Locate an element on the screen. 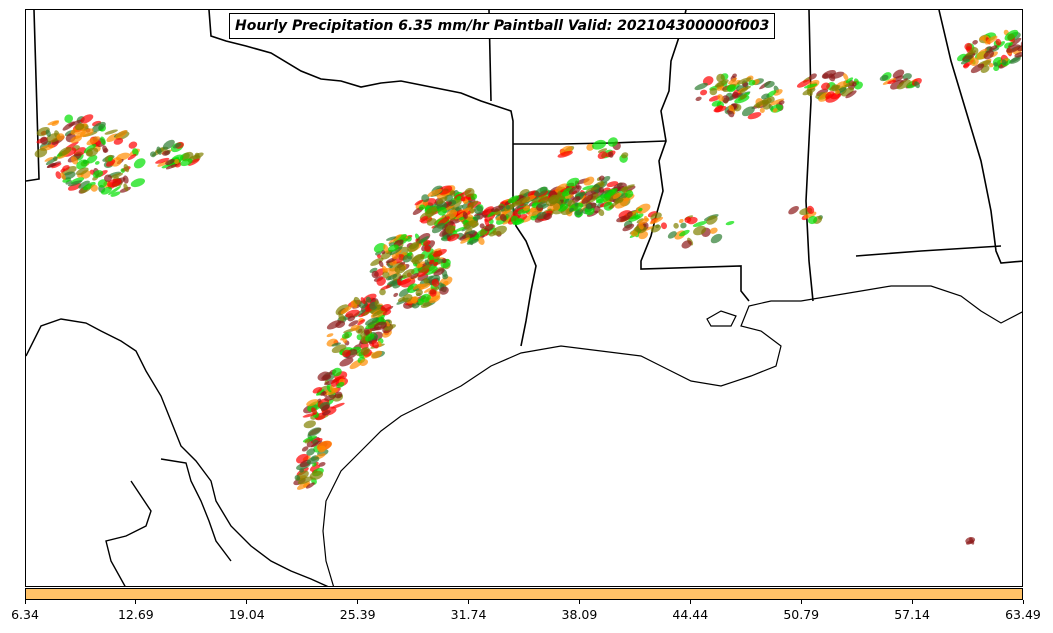  colorbar is located at coordinates (524, 594).